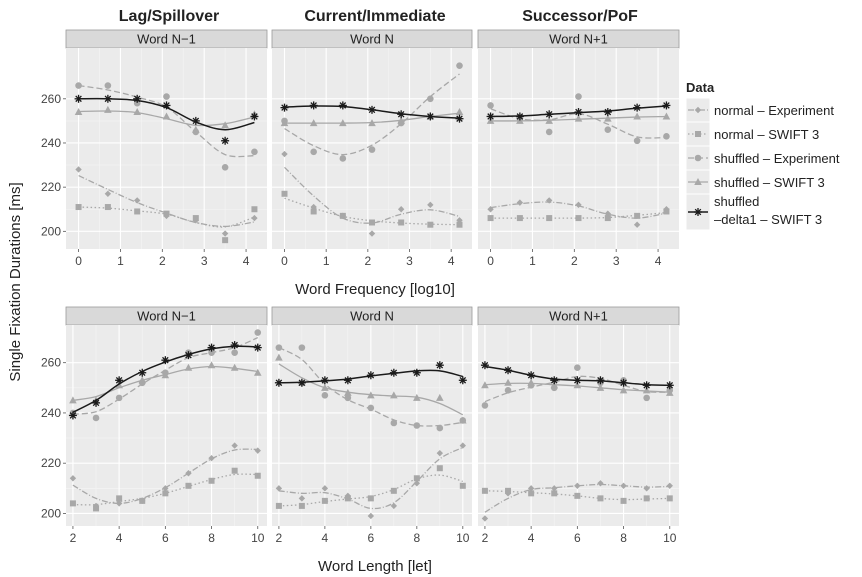 The image size is (862, 577). I want to click on legend-entry-1: normal – Experiment, so click(774, 110).